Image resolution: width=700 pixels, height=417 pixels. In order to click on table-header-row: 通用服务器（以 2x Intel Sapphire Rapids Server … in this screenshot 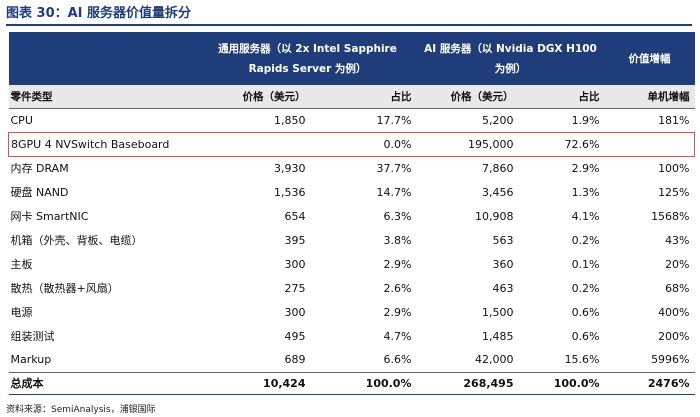, I will do `click(351, 58)`.